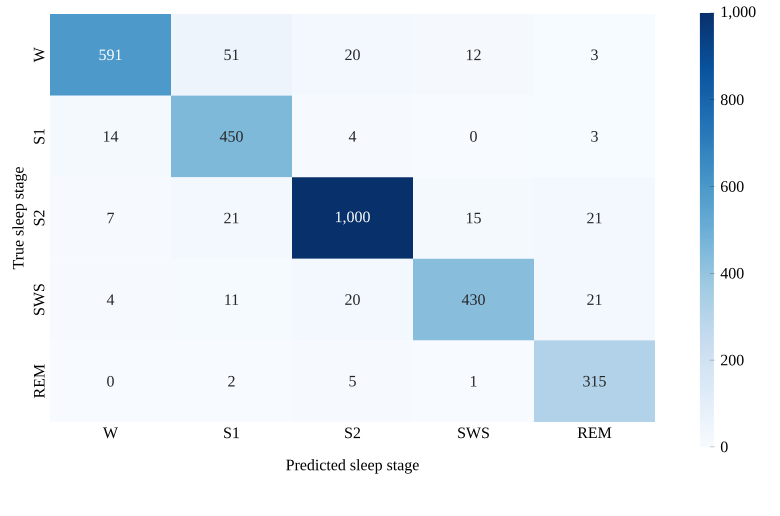 The width and height of the screenshot is (780, 516). What do you see at coordinates (594, 381) in the screenshot?
I see `data-label: 315` at bounding box center [594, 381].